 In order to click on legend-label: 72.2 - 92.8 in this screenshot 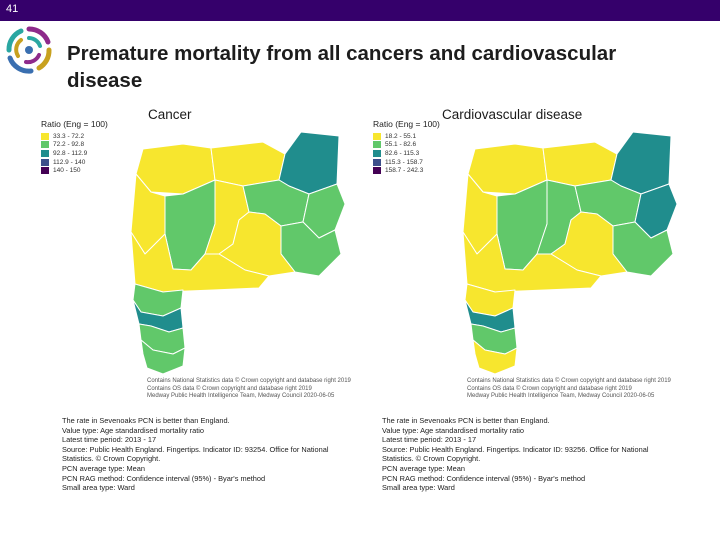, I will do `click(69, 145)`.